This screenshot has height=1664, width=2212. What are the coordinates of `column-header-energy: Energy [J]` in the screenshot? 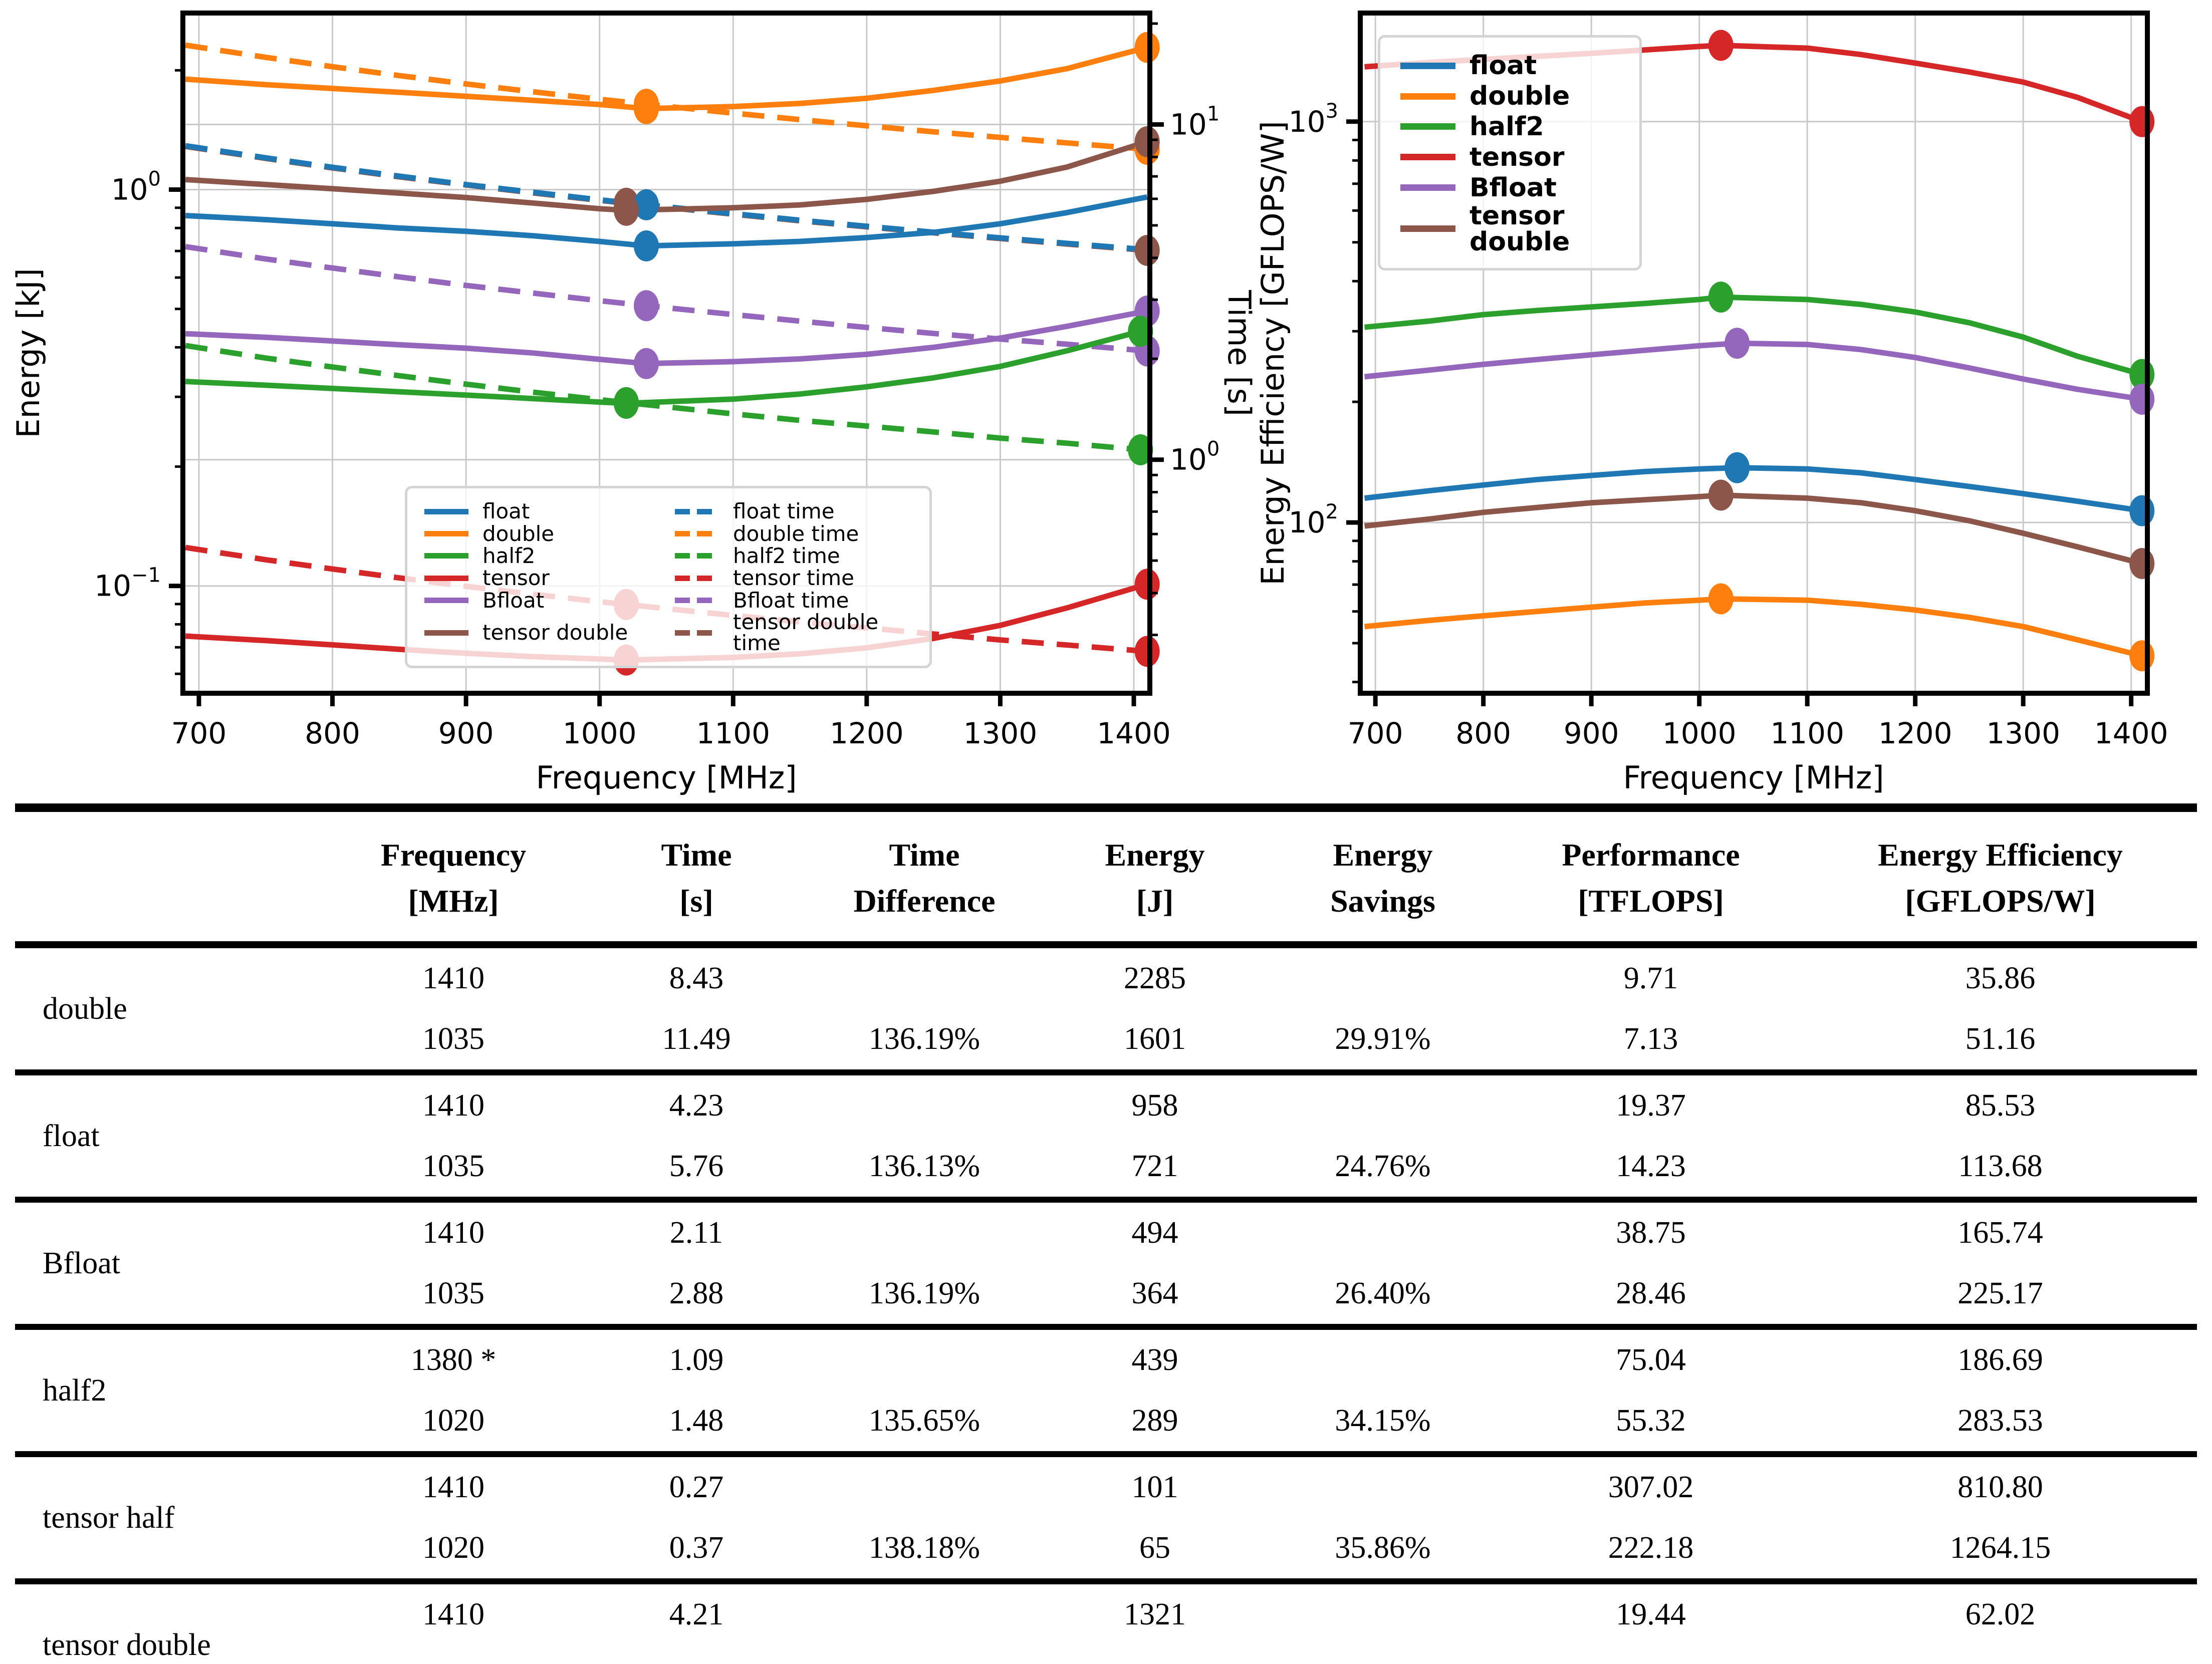 It's located at (1155, 877).